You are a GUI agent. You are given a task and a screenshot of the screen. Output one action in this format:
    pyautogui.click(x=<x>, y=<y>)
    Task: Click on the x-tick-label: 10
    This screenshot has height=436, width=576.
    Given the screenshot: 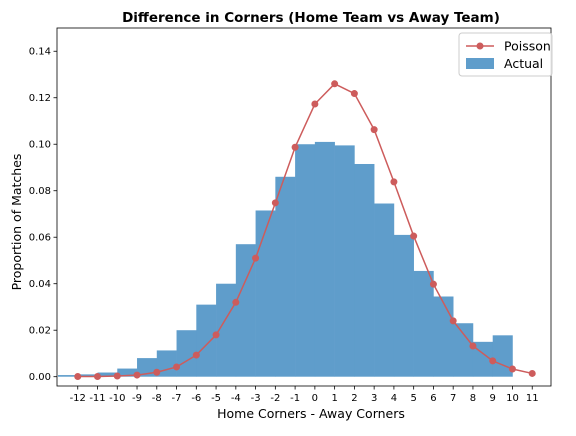 What is the action you would take?
    pyautogui.click(x=512, y=398)
    